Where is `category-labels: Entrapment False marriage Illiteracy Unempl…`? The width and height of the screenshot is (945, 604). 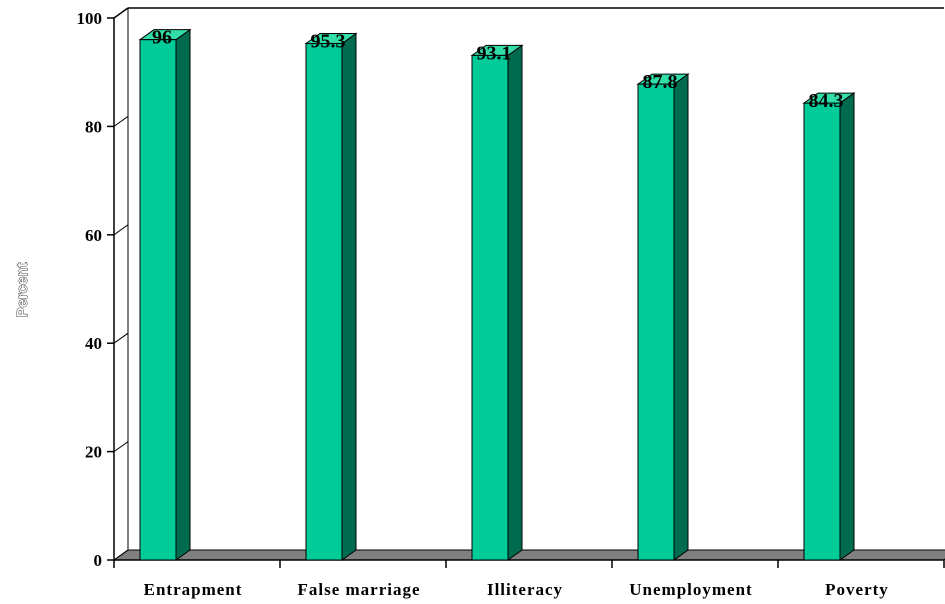 category-labels: Entrapment False marriage Illiteracy Unempl… is located at coordinates (516, 589).